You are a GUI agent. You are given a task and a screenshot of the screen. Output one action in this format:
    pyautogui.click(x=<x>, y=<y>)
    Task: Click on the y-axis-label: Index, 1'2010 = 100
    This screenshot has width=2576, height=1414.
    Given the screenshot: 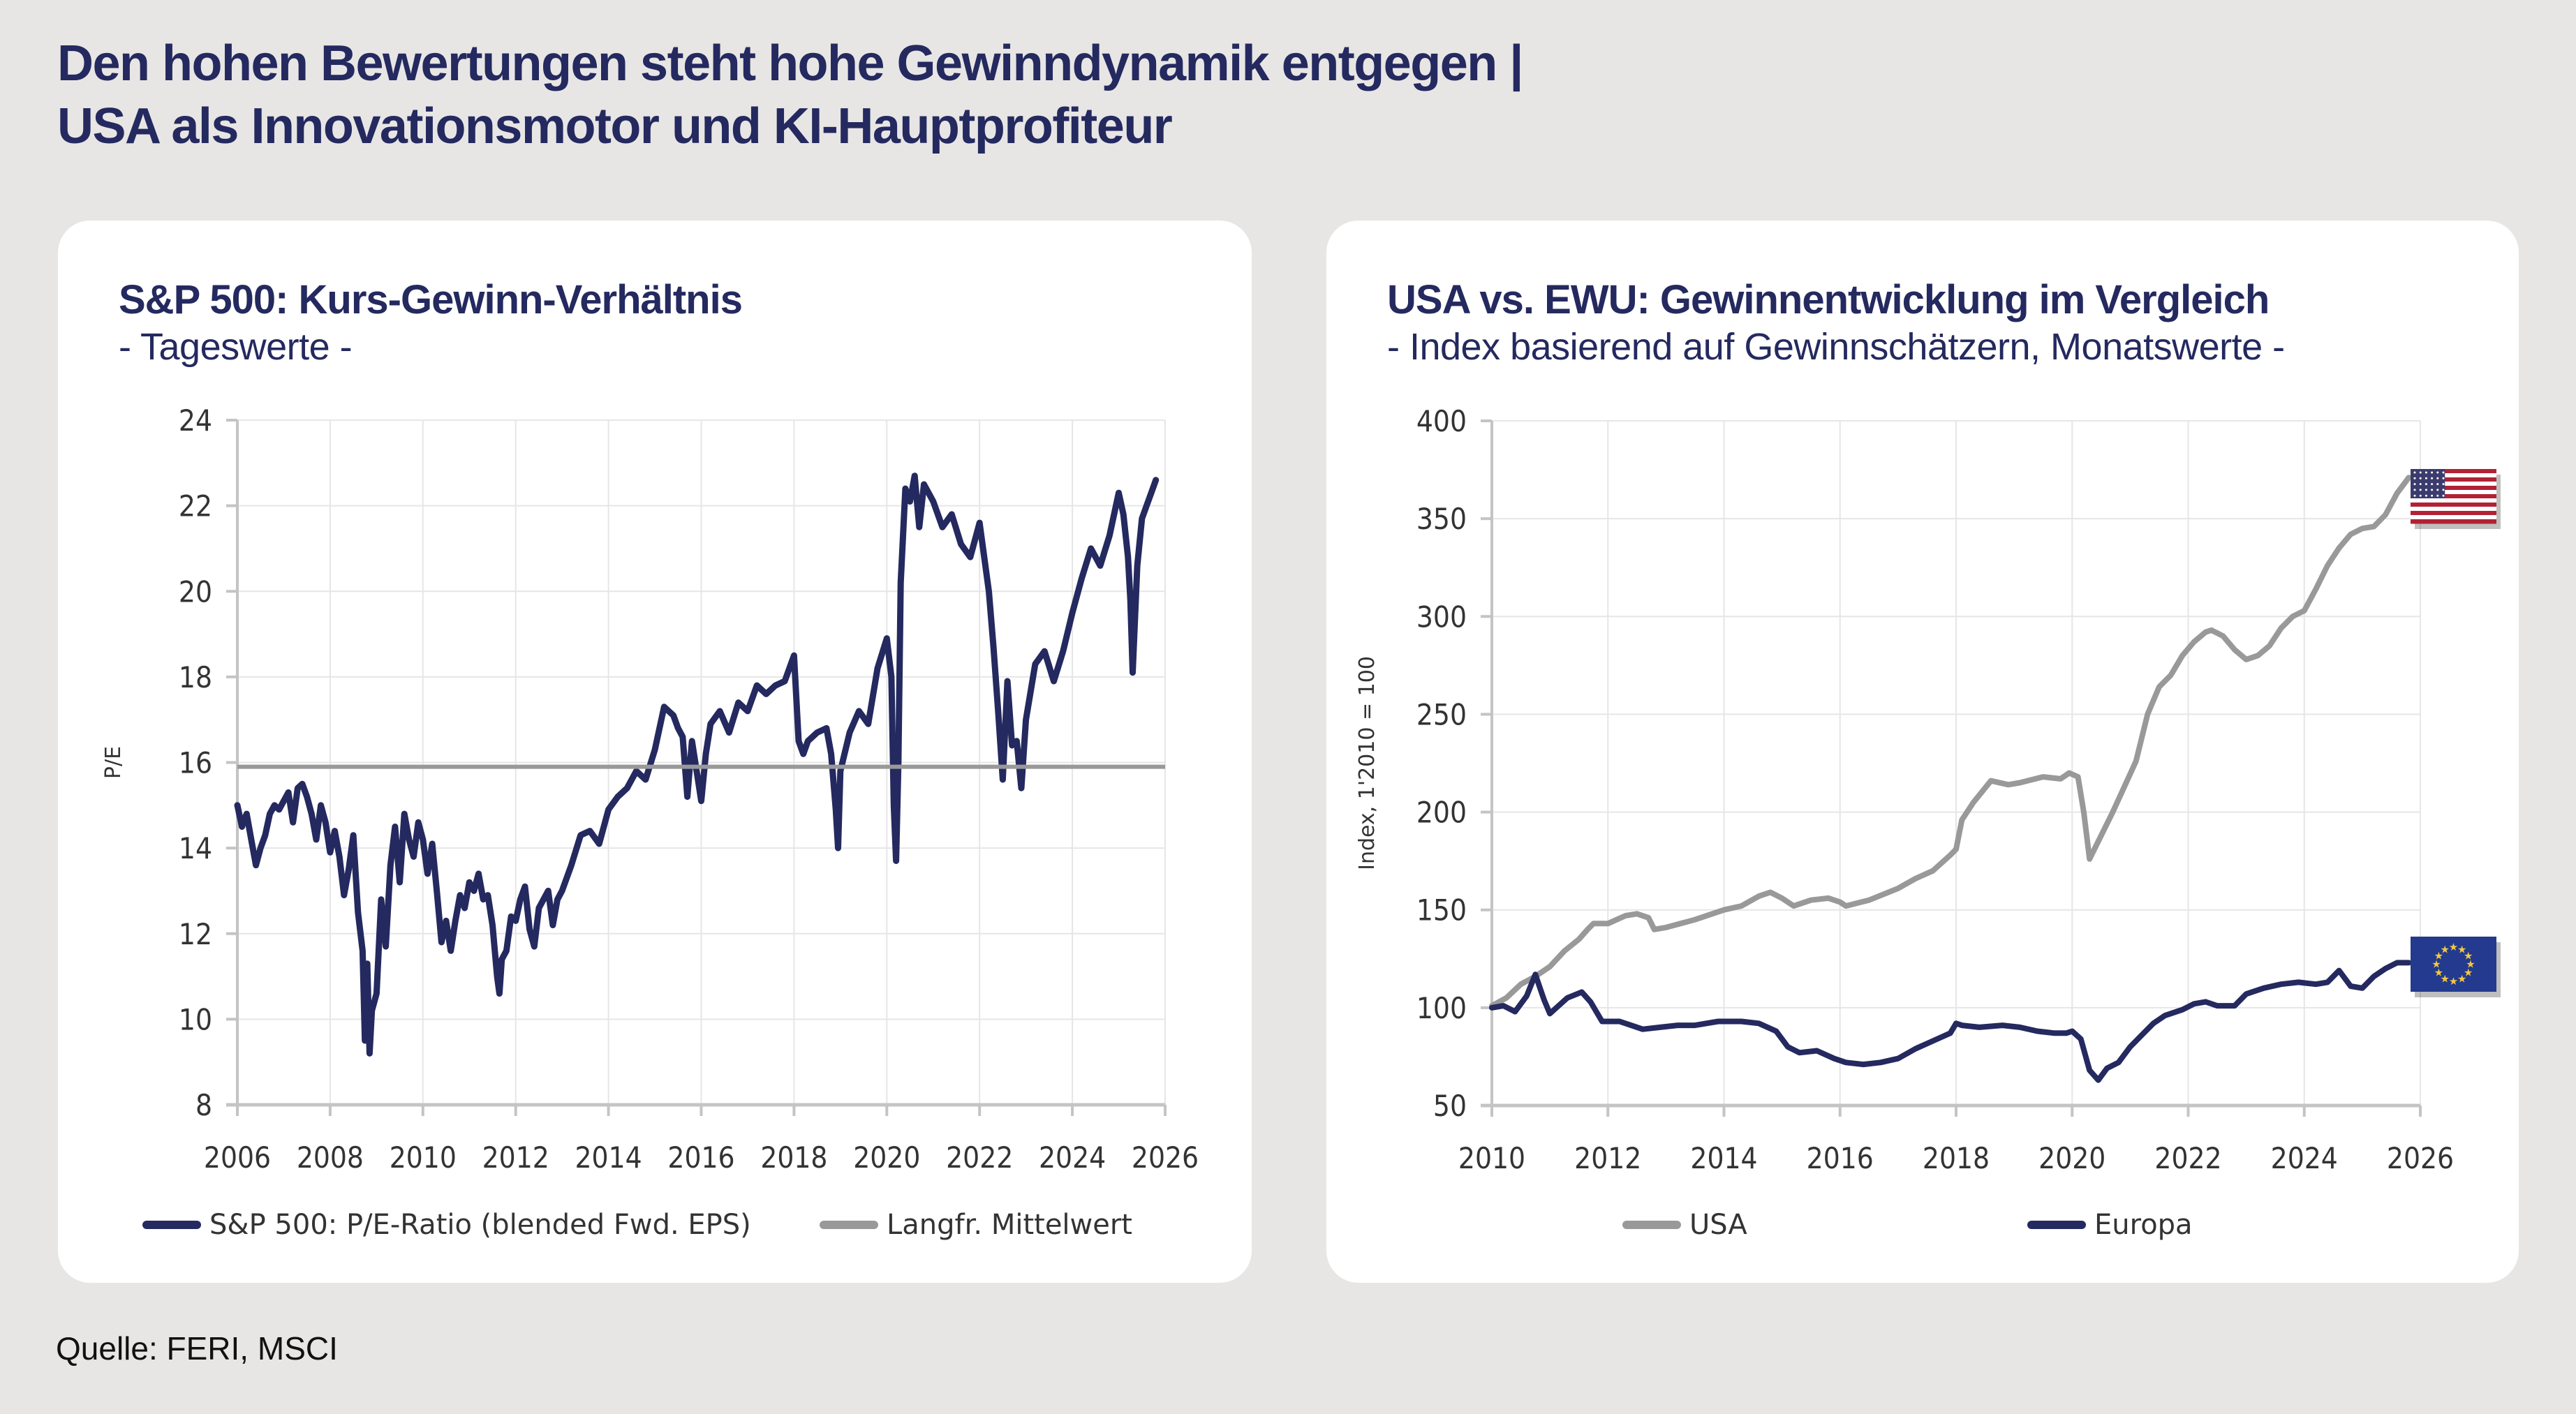 What is the action you would take?
    pyautogui.click(x=1367, y=763)
    